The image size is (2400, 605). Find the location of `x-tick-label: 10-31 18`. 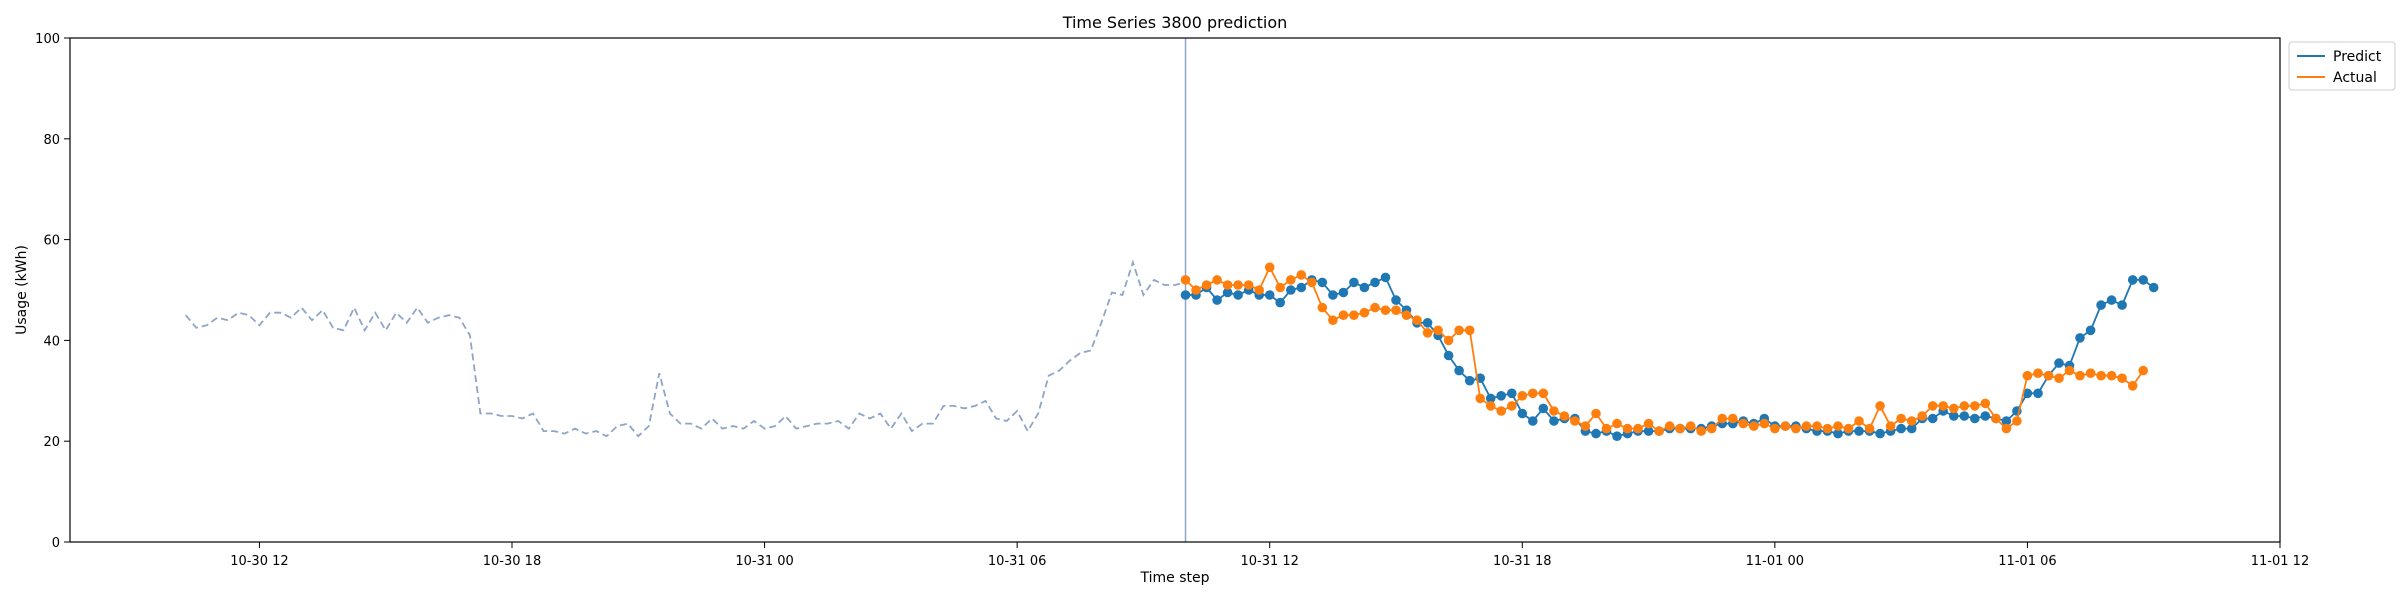

x-tick-label: 10-31 18 is located at coordinates (1522, 561).